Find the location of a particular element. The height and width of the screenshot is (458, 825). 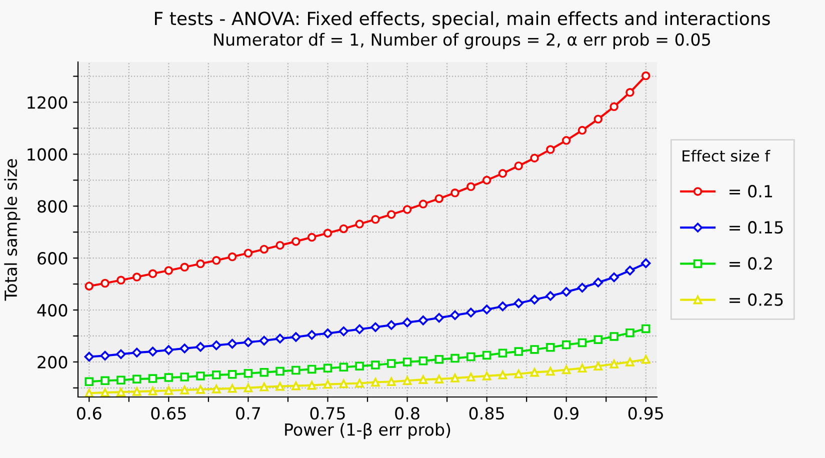

x-tick-label: 0.65 is located at coordinates (168, 413).